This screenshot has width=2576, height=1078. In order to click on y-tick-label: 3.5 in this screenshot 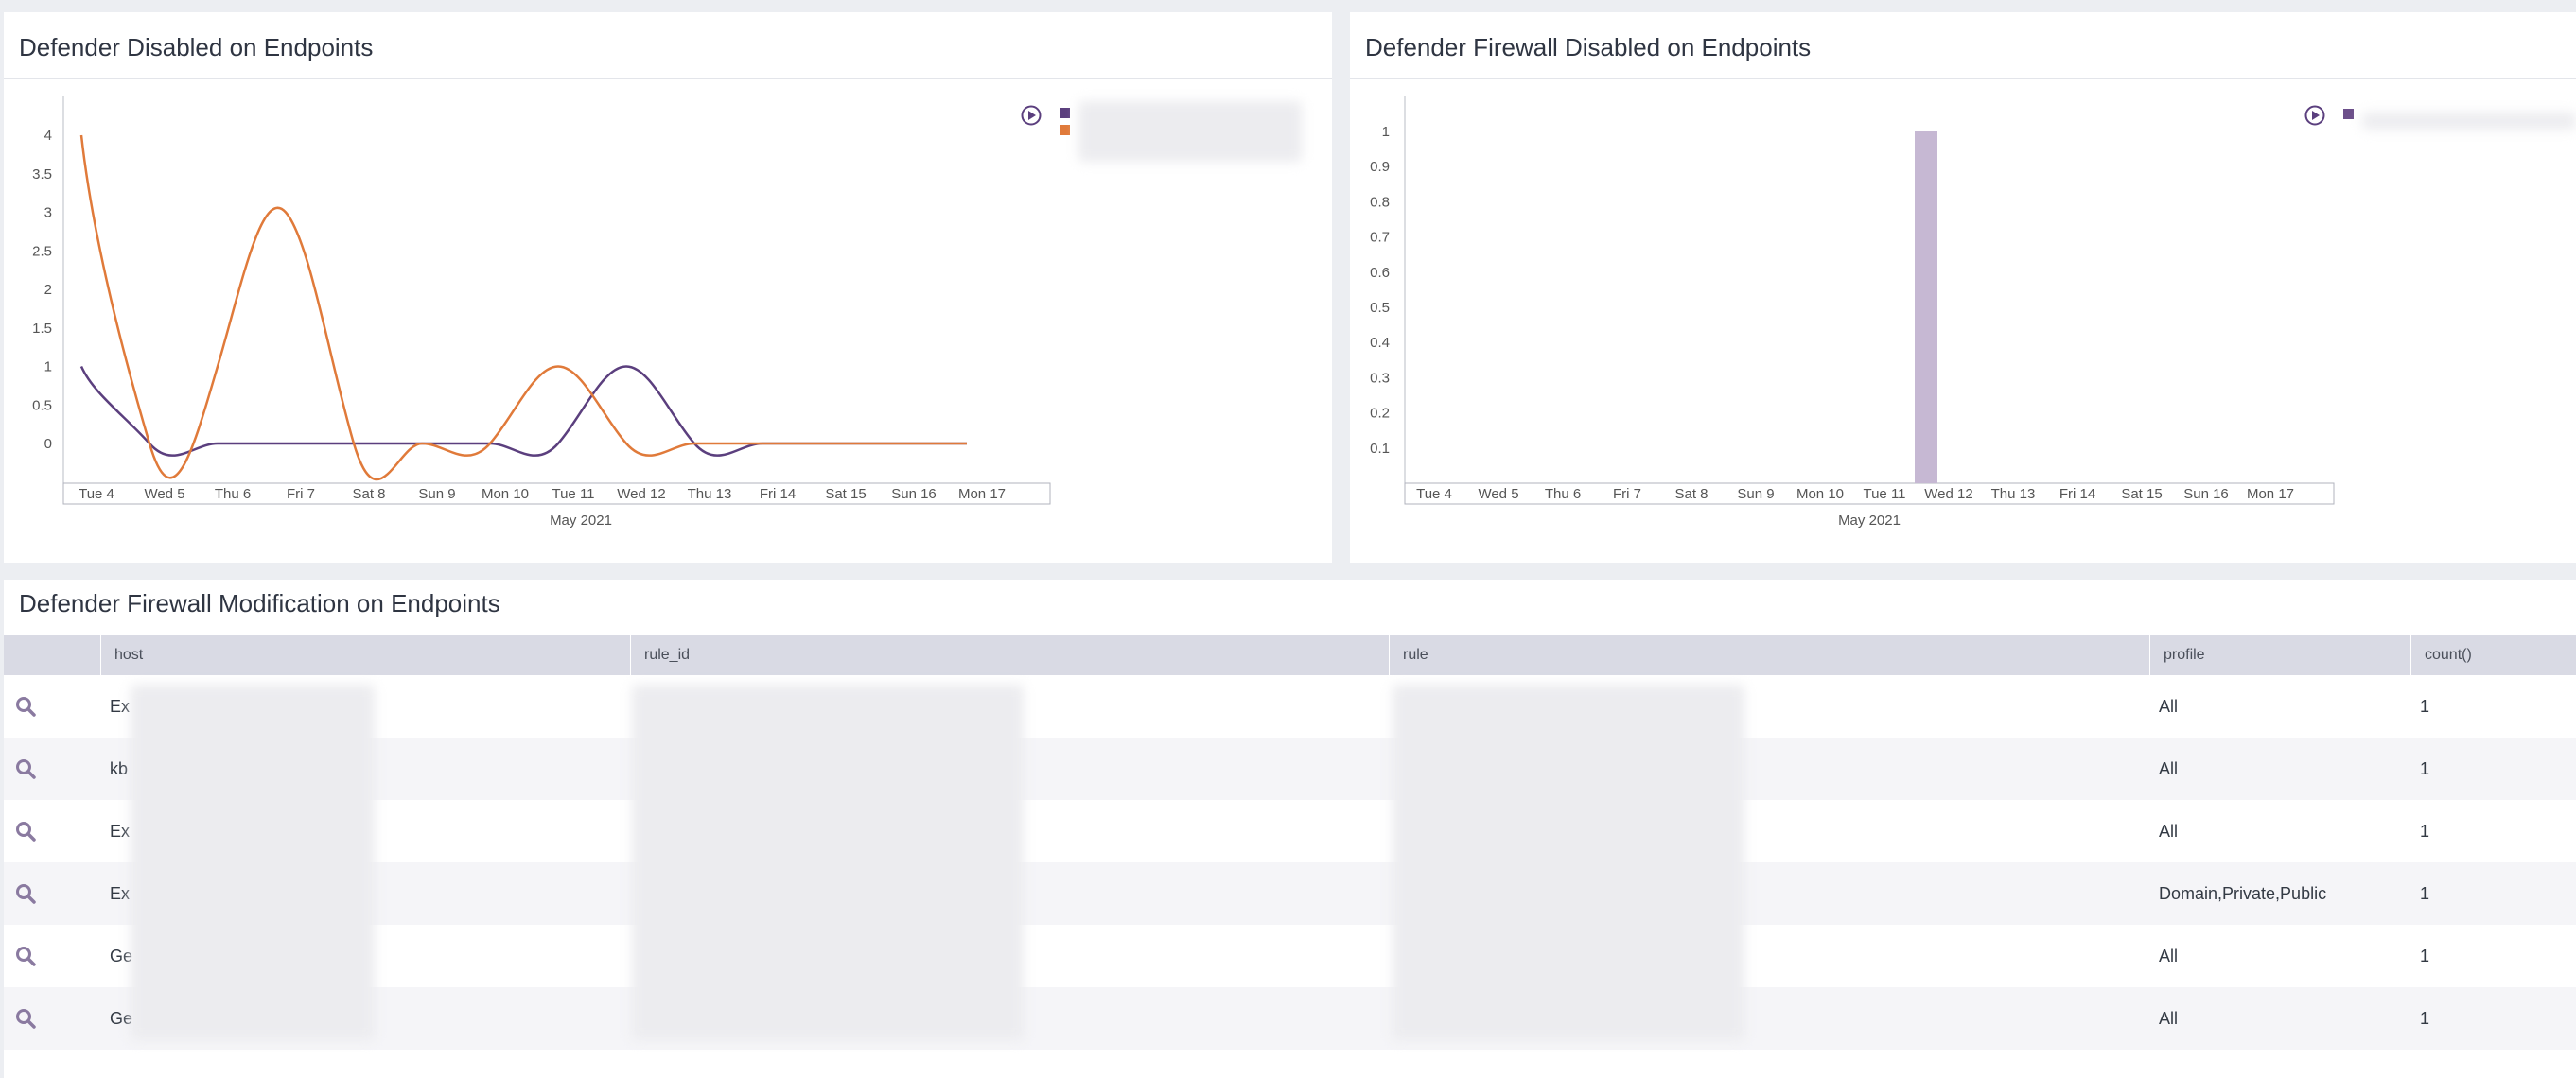, I will do `click(42, 174)`.